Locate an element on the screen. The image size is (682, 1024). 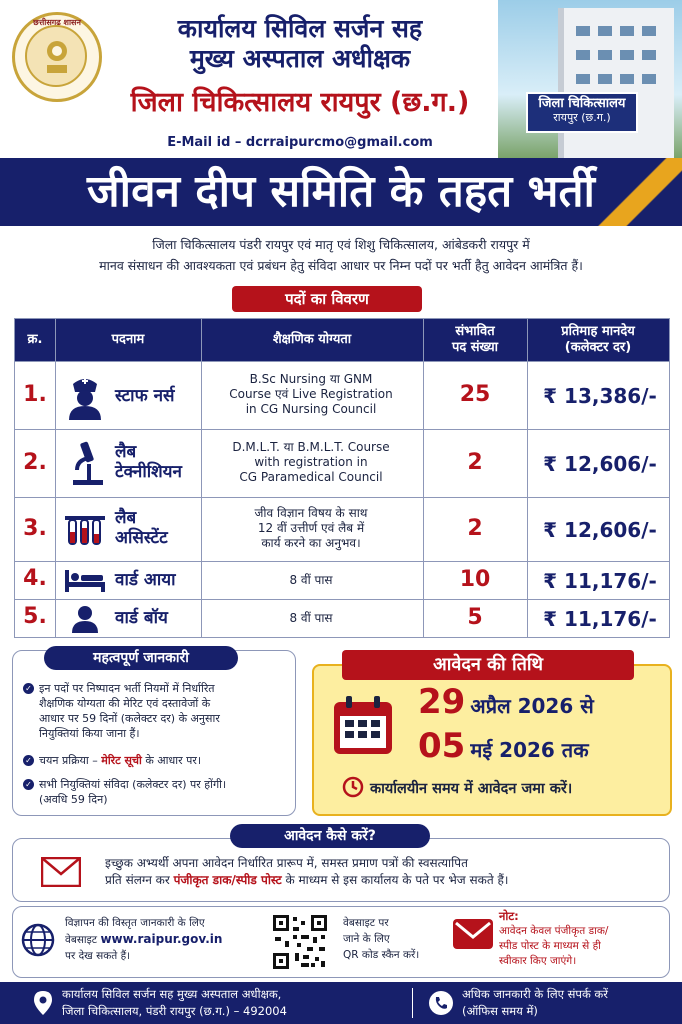
info-title: महत्वपूर्ण जानकारी is located at coordinates (141, 658).